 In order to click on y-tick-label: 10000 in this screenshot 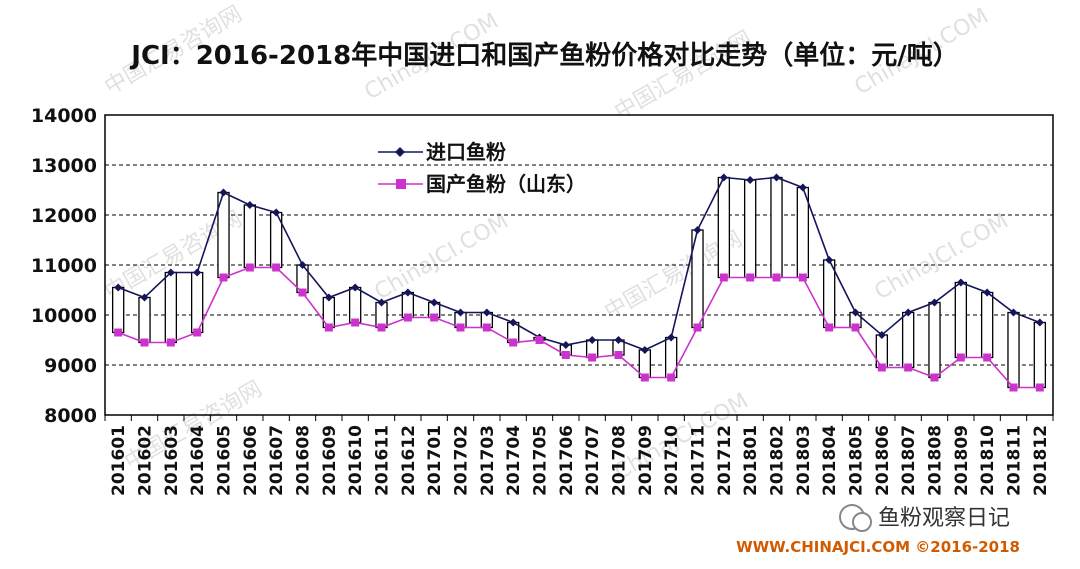, I will do `click(64, 316)`.